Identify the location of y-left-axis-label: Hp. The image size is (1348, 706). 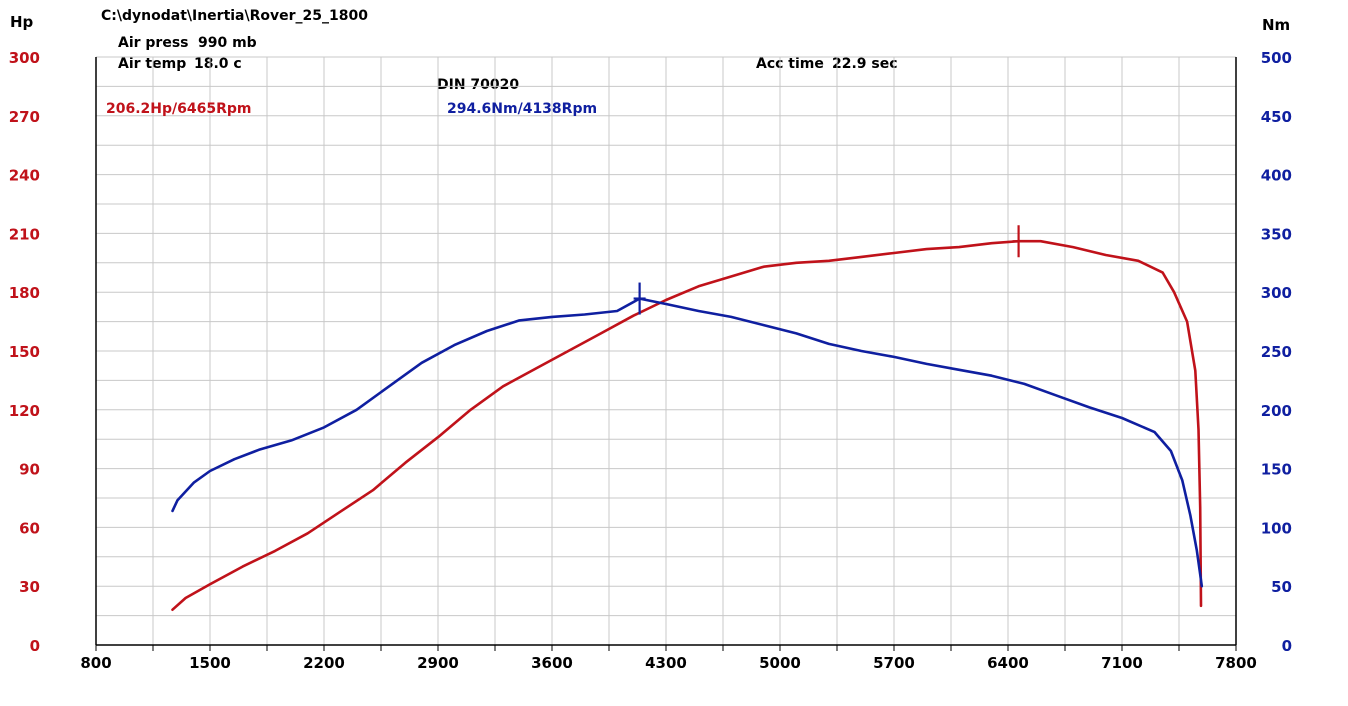
(22, 22).